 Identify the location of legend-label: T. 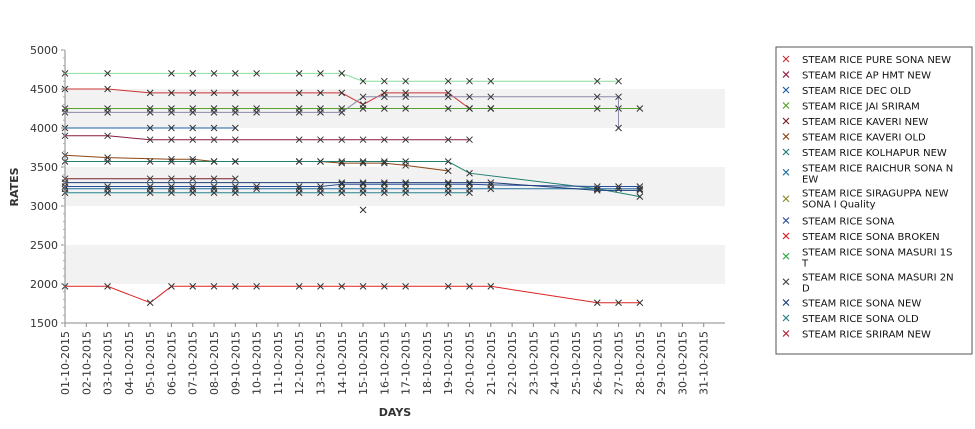
(805, 264).